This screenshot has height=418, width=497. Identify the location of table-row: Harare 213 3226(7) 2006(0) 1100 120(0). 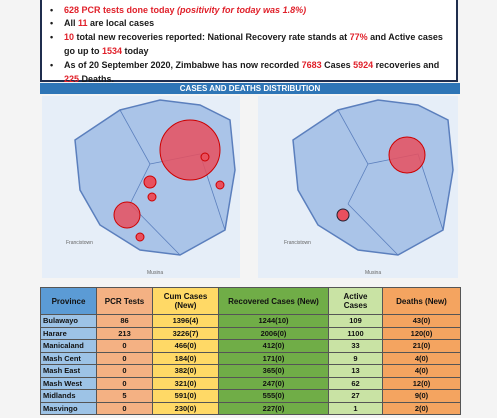
(250, 333).